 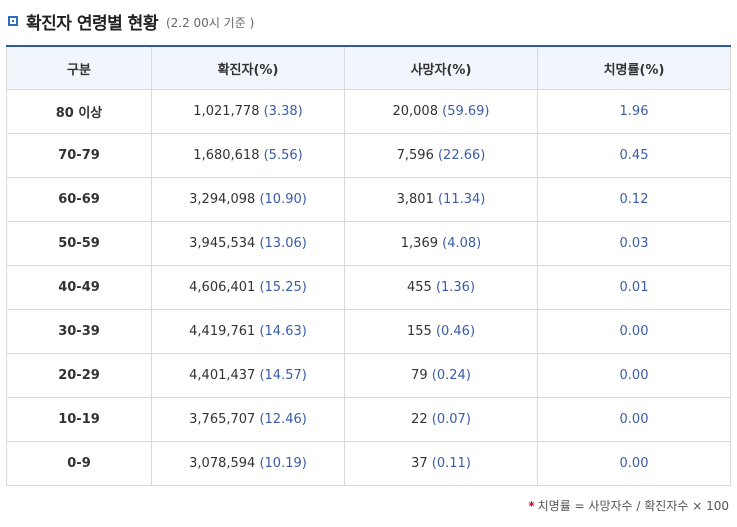 I want to click on deaths-value: 20,008, so click(x=415, y=111).